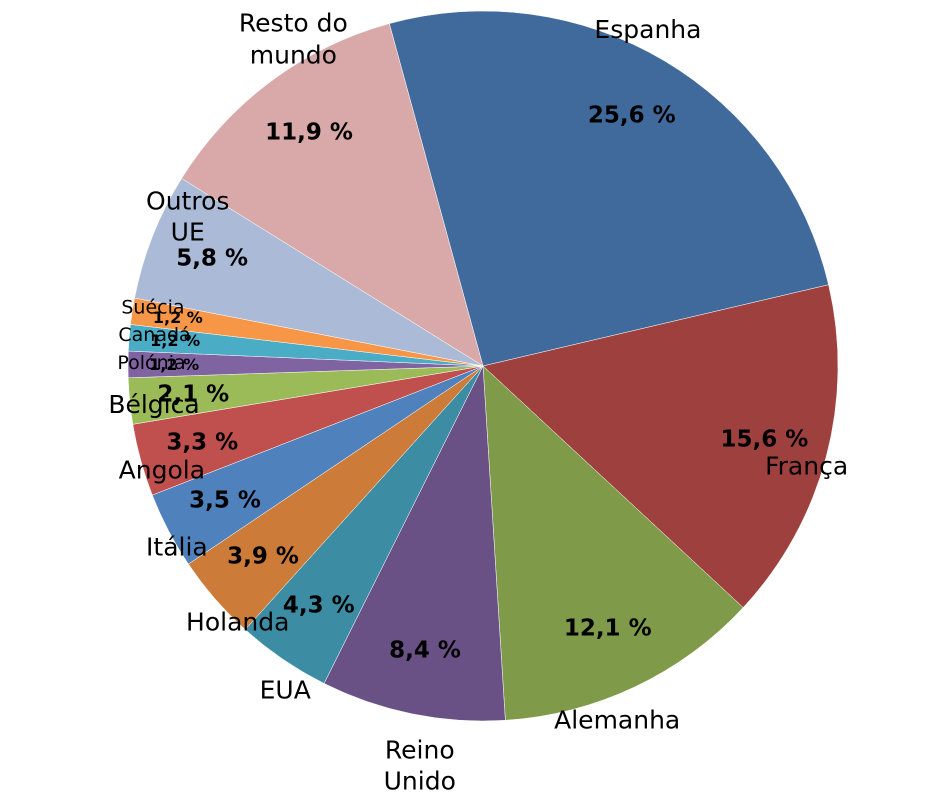 The height and width of the screenshot is (796, 934). Describe the element at coordinates (617, 720) in the screenshot. I see `category-label: Alemanha` at that location.